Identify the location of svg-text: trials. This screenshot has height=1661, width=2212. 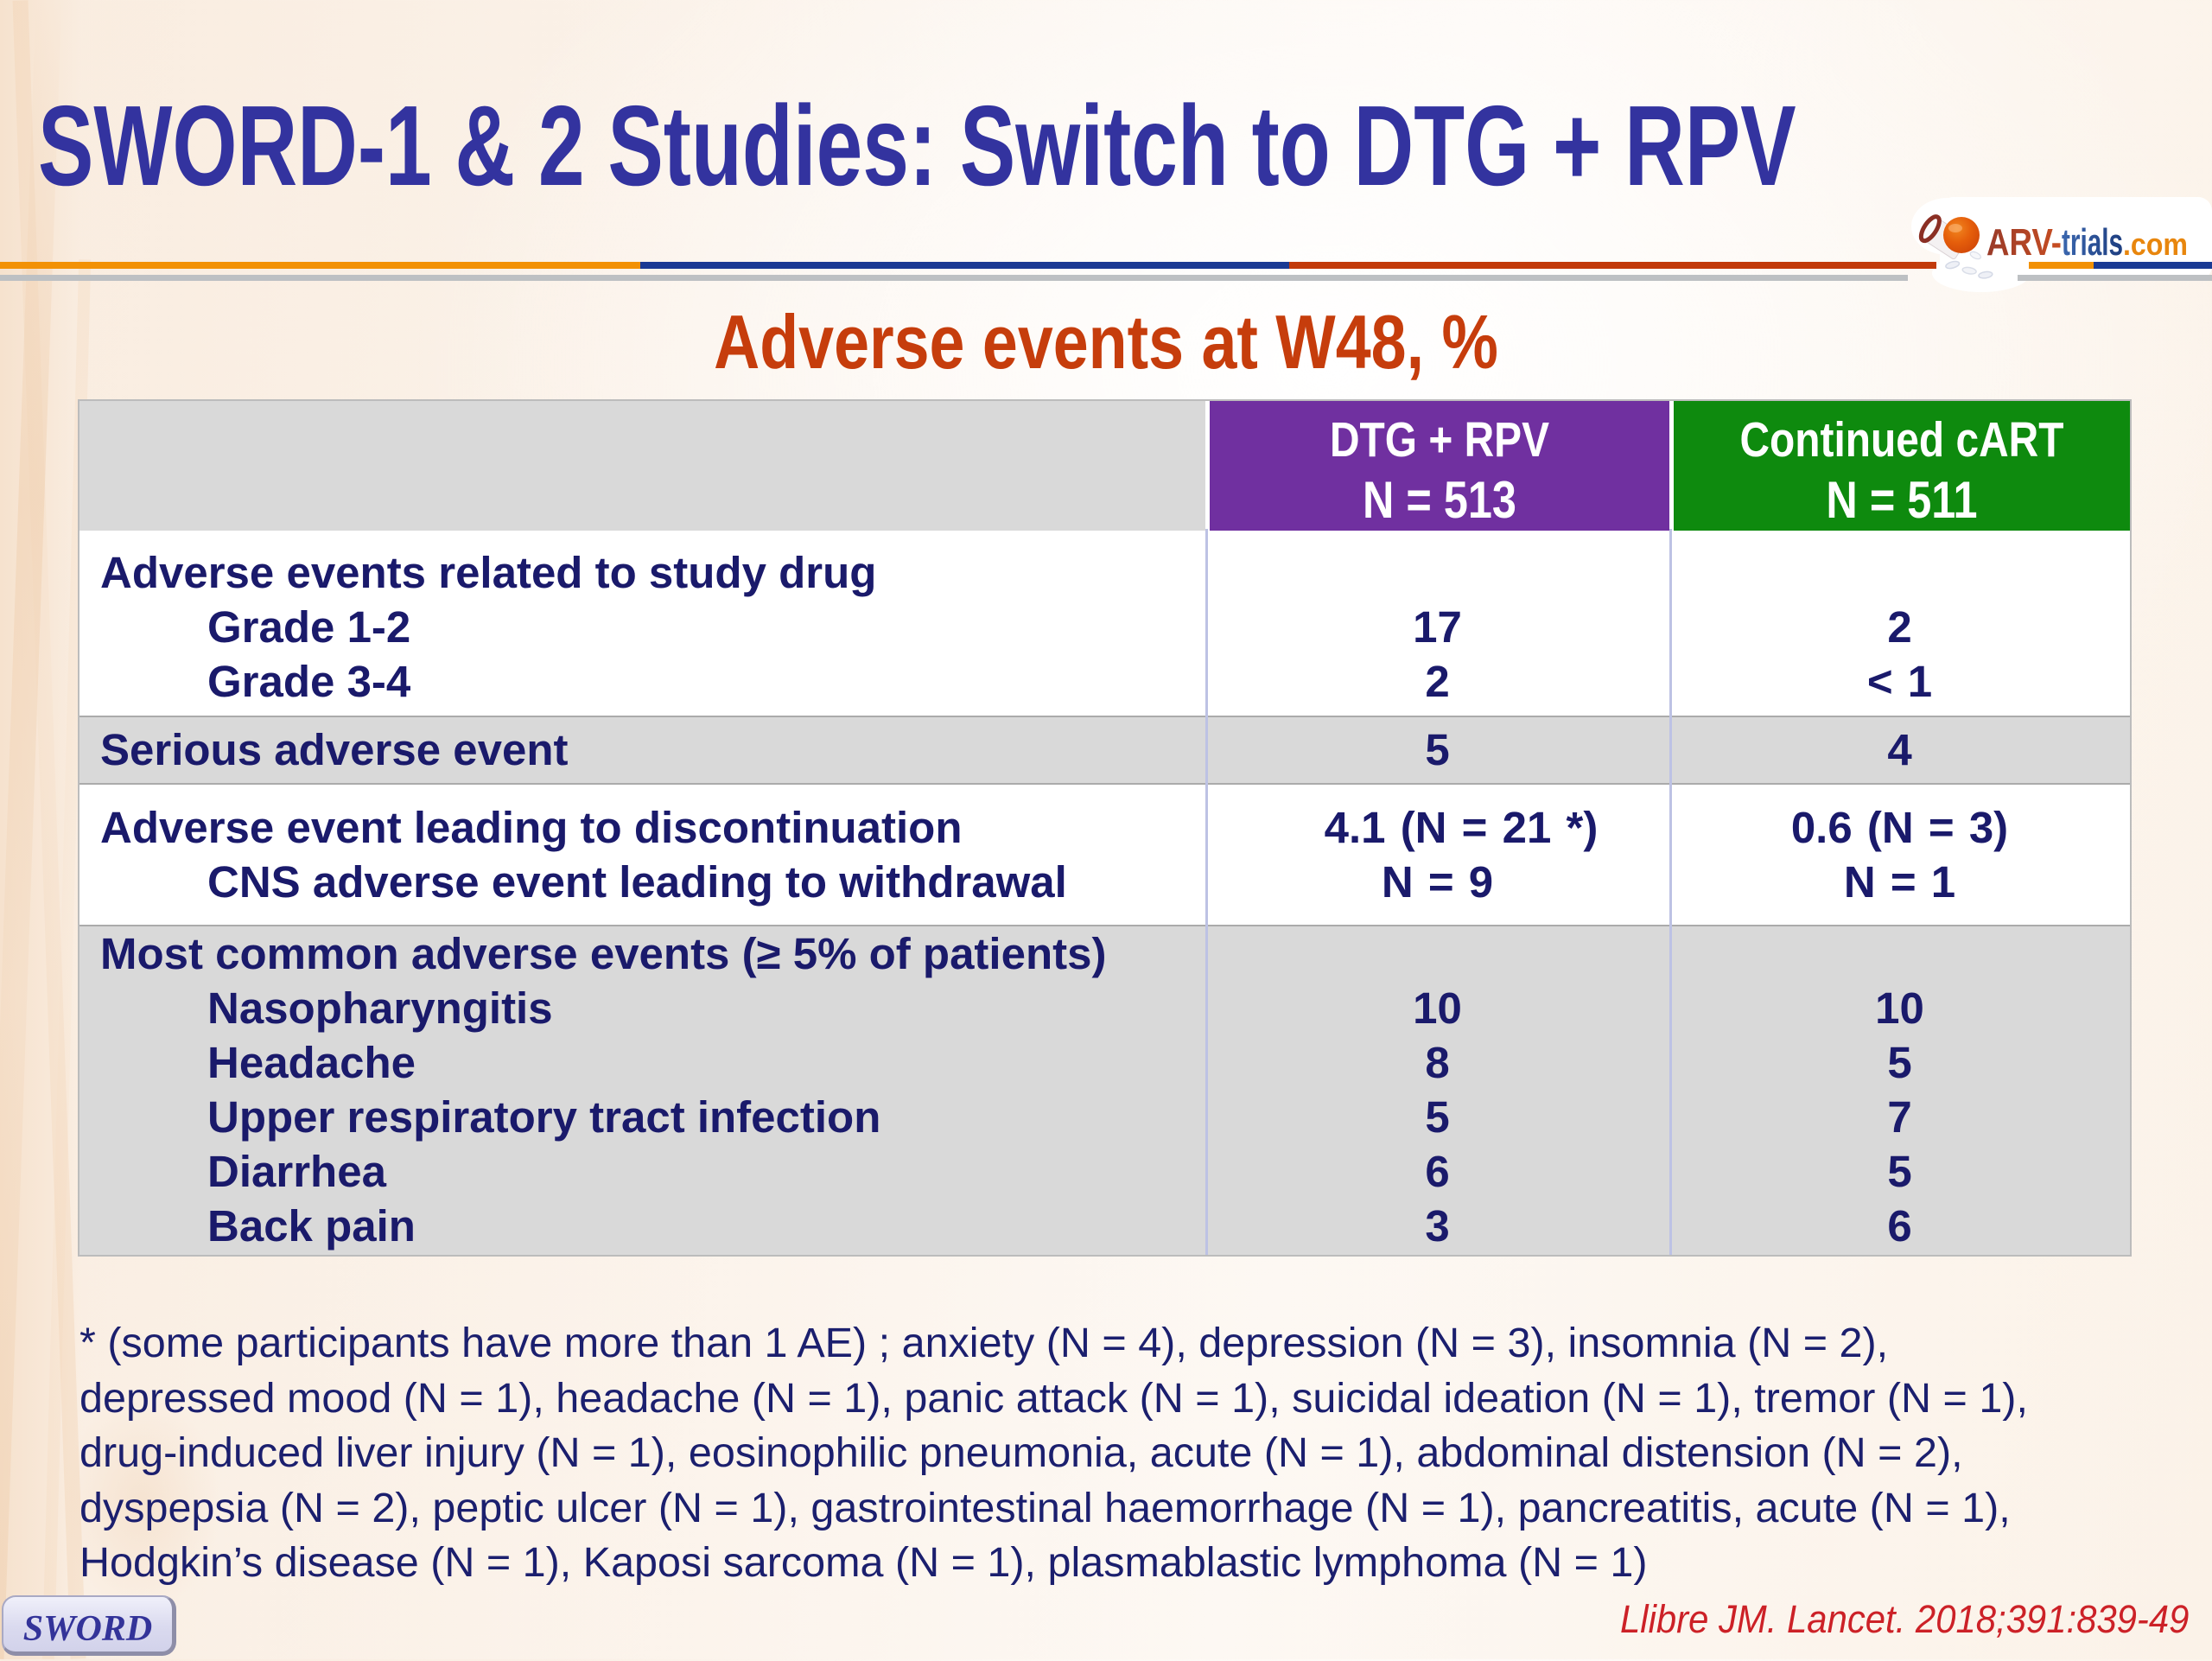
(2092, 242).